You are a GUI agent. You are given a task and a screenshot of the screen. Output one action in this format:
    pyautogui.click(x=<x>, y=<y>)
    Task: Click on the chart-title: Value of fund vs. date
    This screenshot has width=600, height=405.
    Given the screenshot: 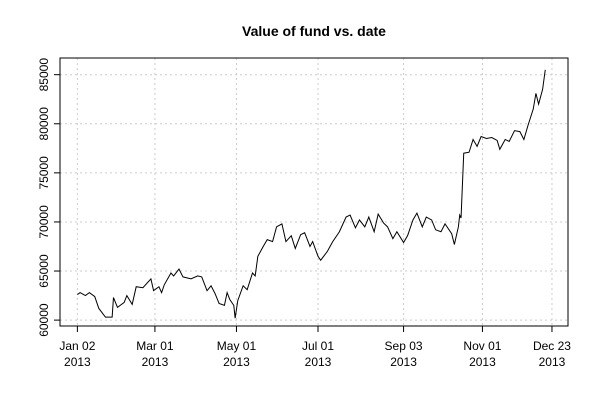 What is the action you would take?
    pyautogui.click(x=314, y=31)
    